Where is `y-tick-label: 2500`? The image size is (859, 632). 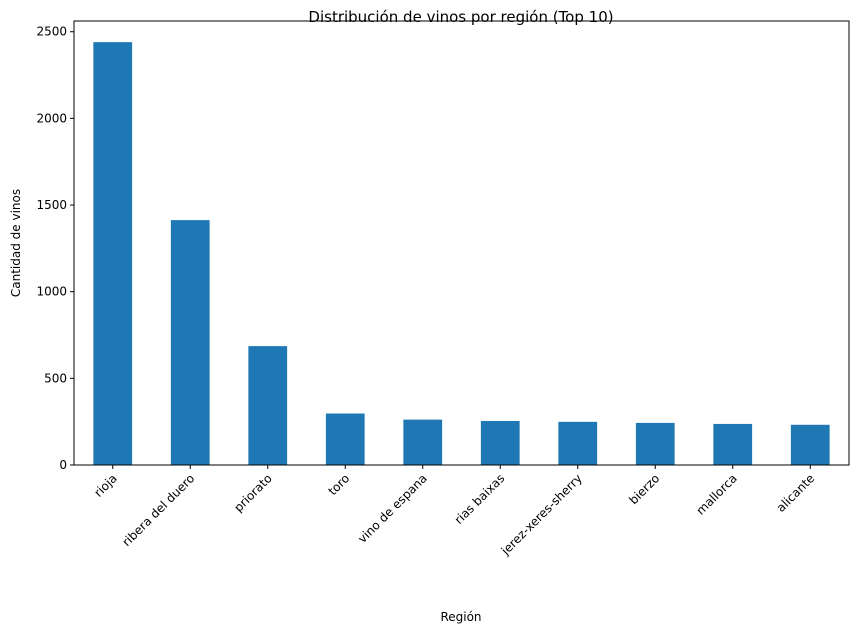 y-tick-label: 2500 is located at coordinates (51, 32).